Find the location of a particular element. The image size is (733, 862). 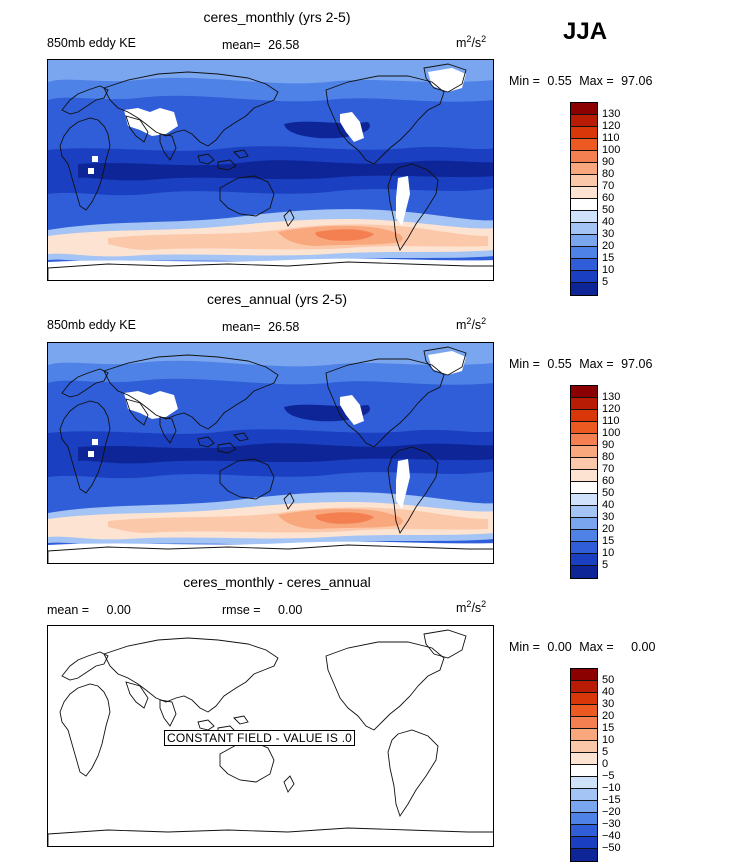

colorbar-tick-label: 10 is located at coordinates (608, 553).